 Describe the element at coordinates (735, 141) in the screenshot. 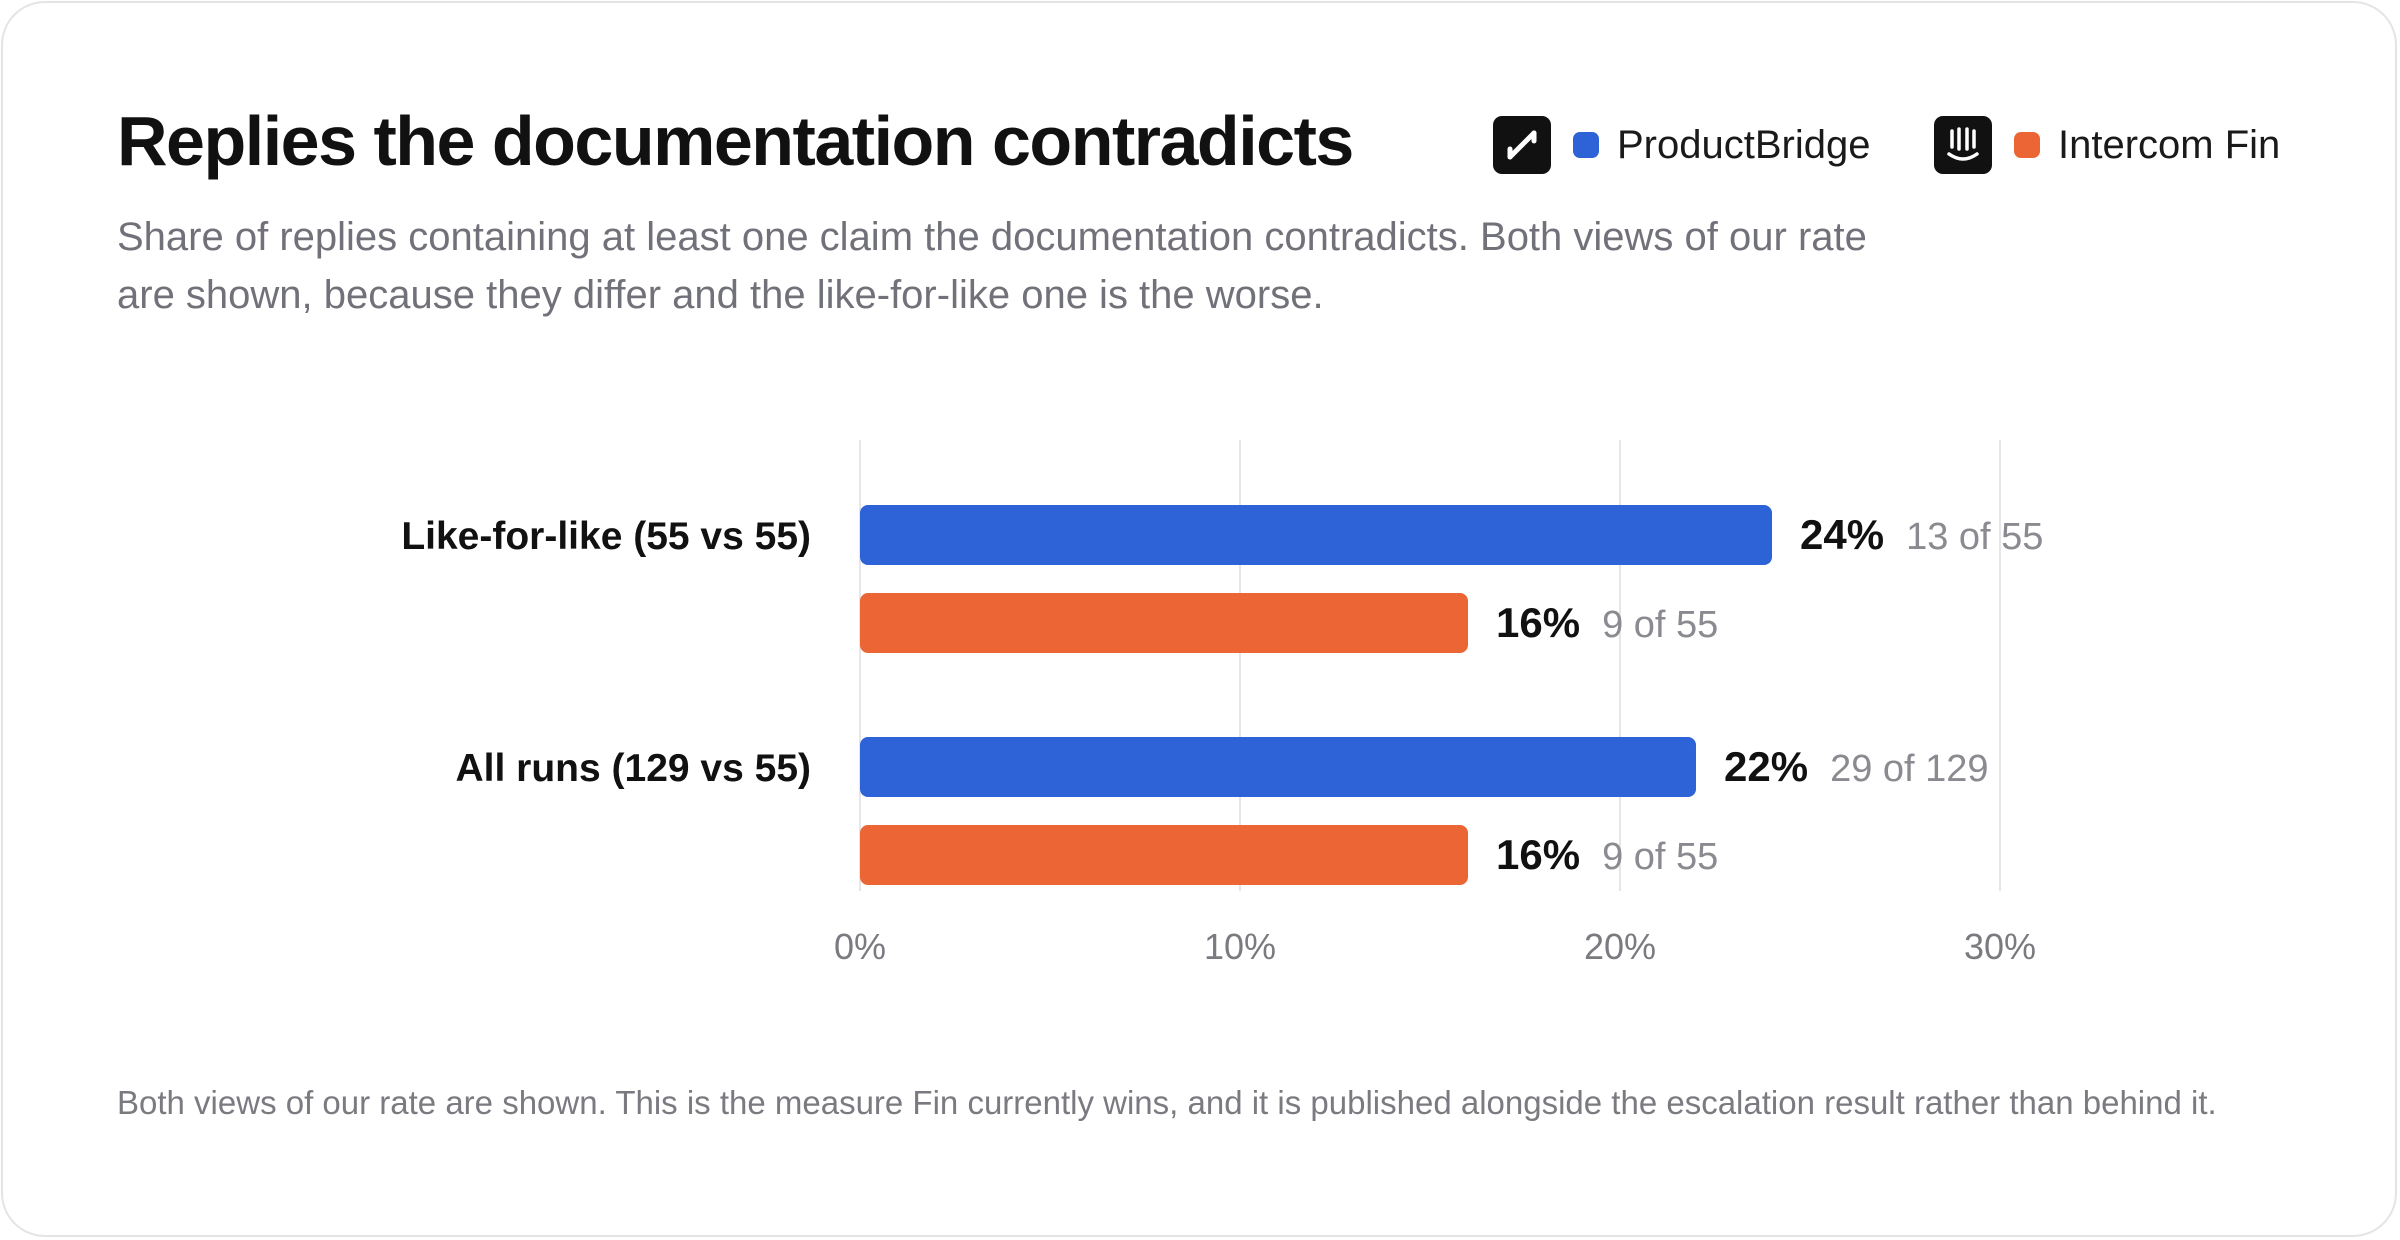

I see `chart-title: Replies the documentation contradicts` at that location.